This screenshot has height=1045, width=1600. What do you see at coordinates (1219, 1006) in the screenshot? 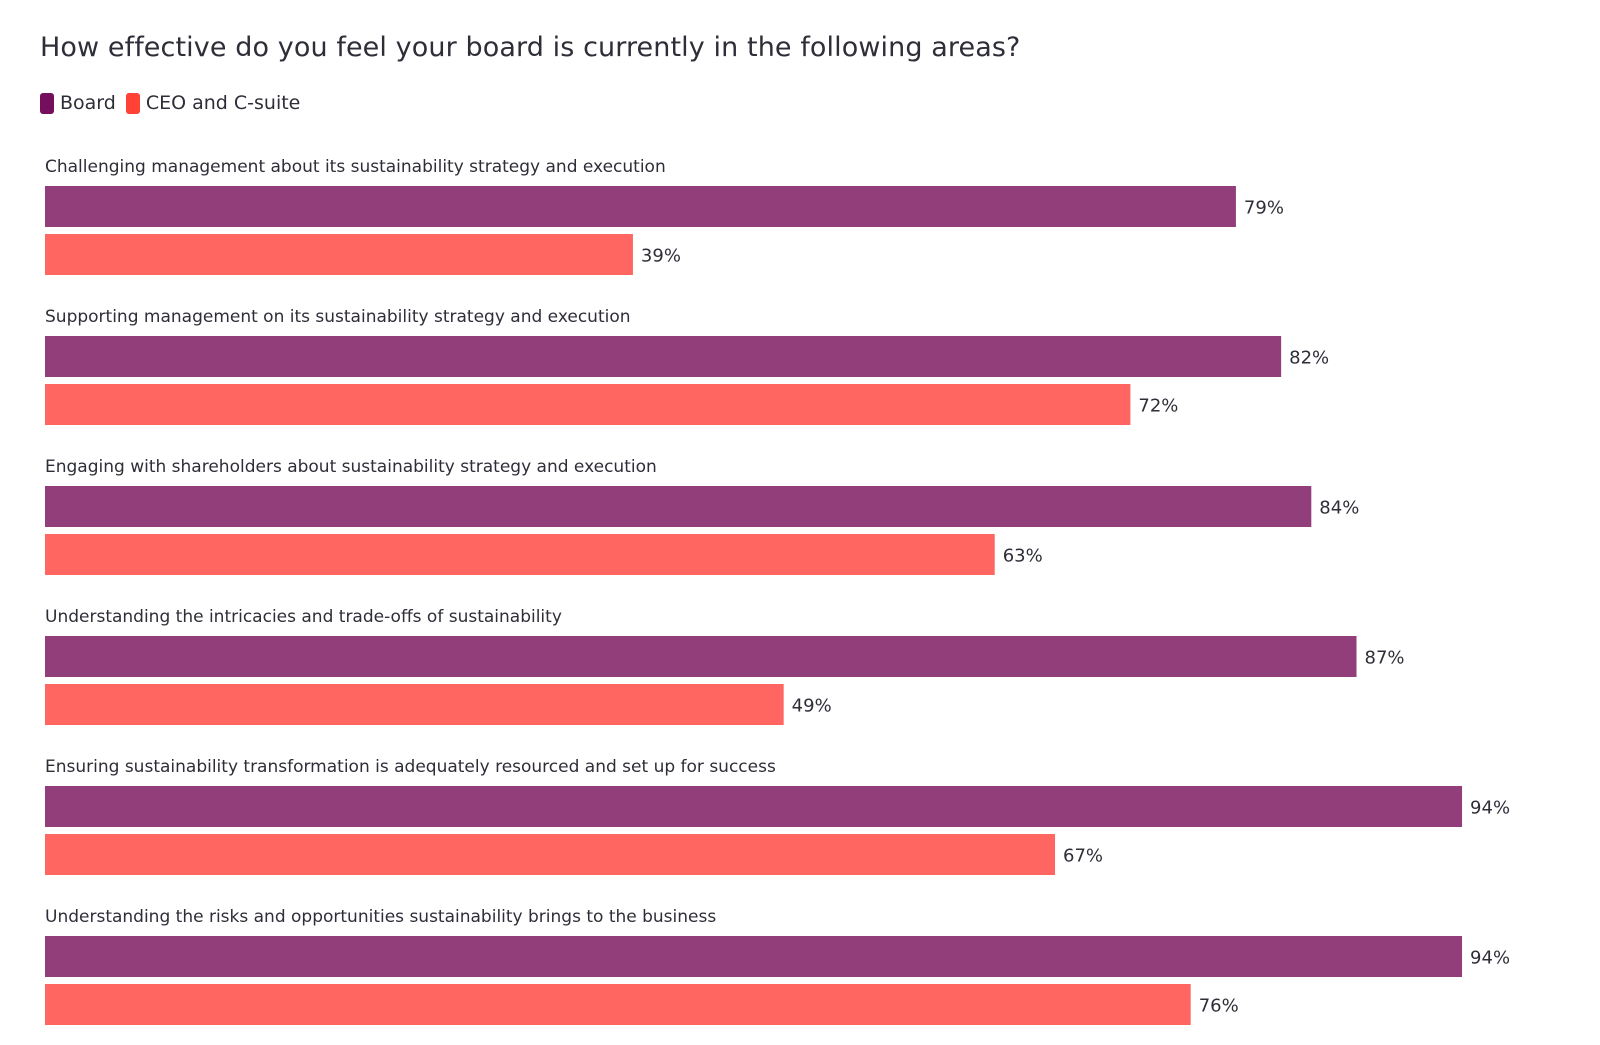
I see `value-label-ceo: 76%` at bounding box center [1219, 1006].